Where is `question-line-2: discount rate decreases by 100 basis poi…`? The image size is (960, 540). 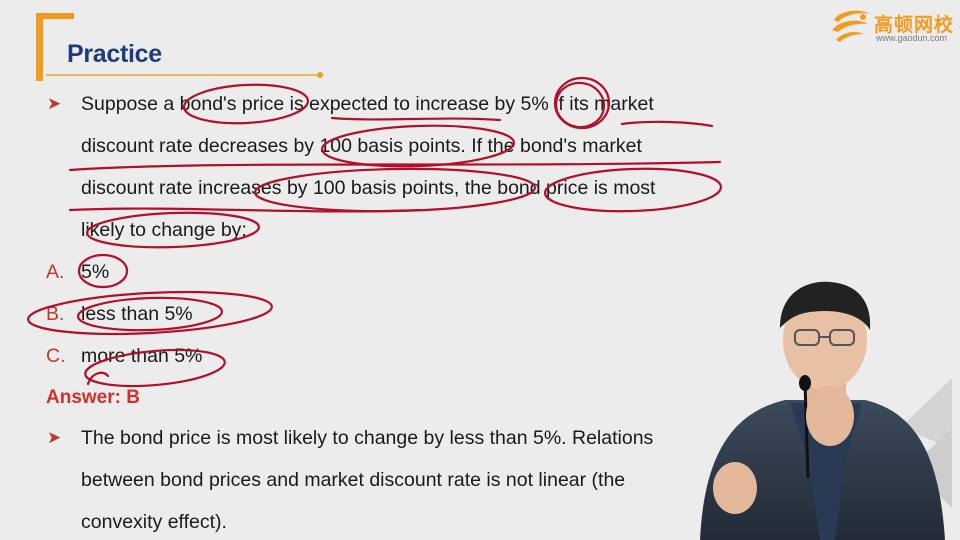
question-line-2: discount rate decreases by 100 basis poi… is located at coordinates (361, 146).